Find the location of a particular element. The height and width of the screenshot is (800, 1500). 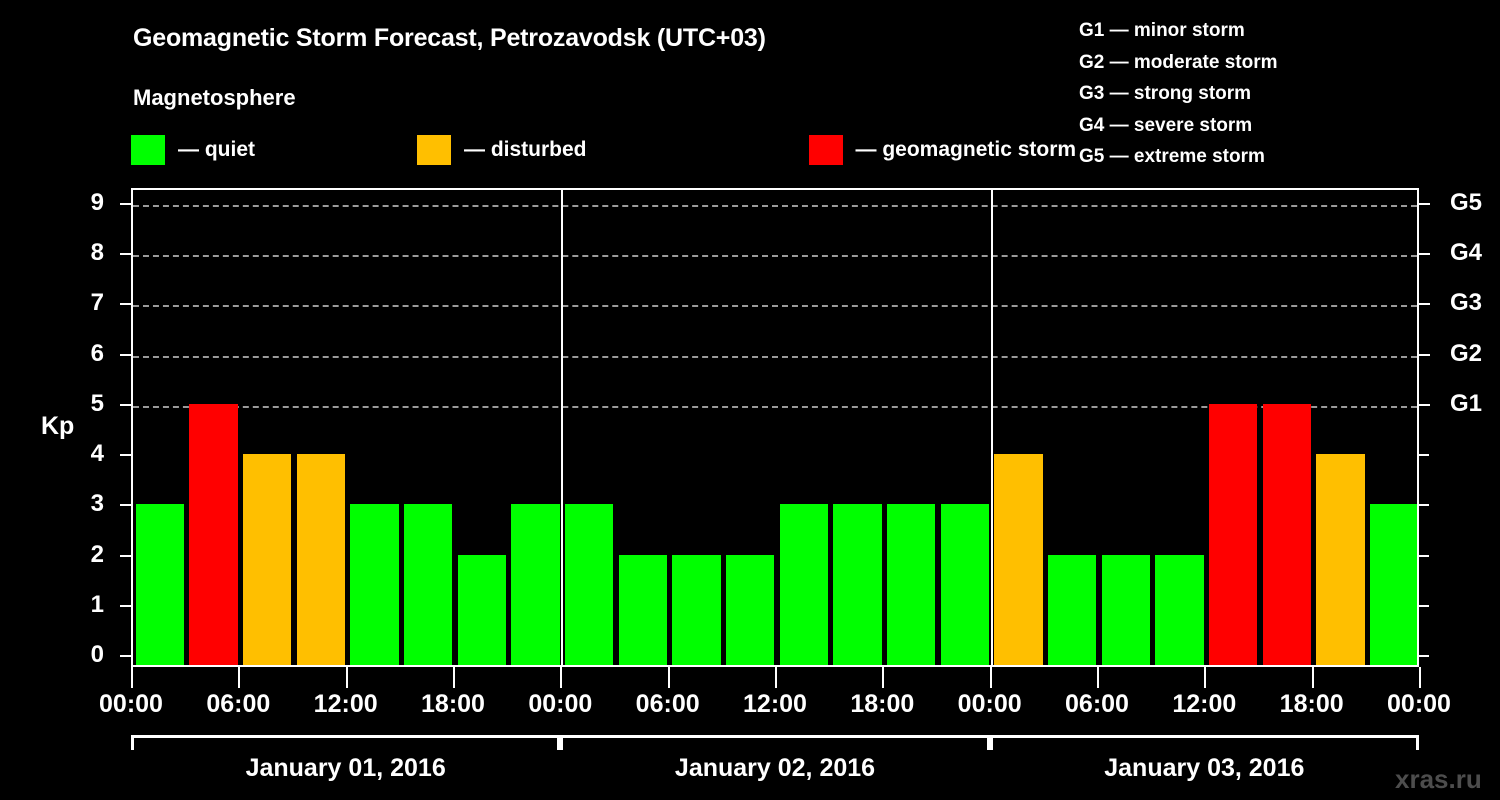

y-axis-title: Kp is located at coordinates (58, 426).